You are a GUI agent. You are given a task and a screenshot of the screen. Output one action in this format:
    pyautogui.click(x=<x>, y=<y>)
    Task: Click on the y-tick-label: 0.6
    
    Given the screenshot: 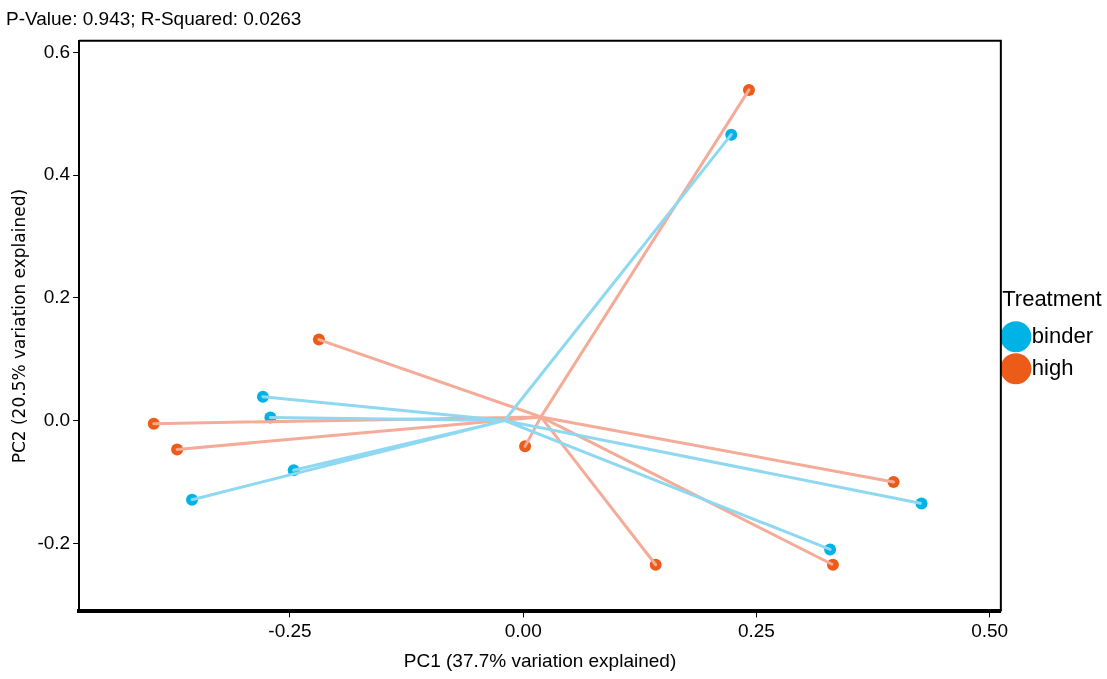 What is the action you would take?
    pyautogui.click(x=57, y=51)
    